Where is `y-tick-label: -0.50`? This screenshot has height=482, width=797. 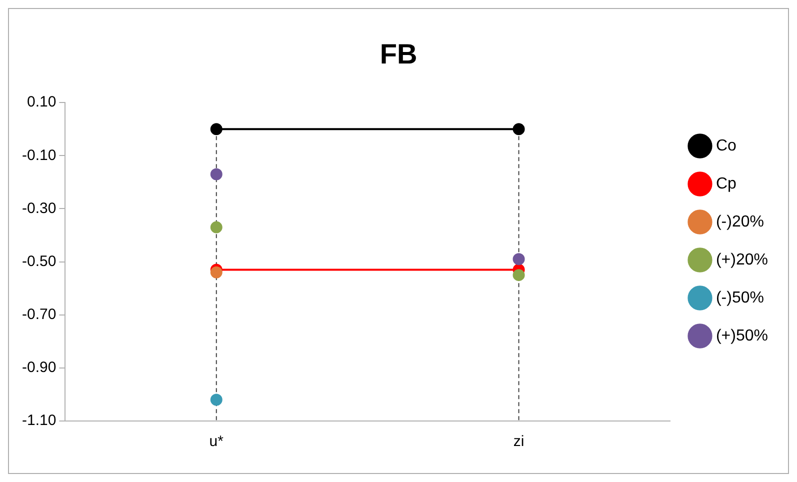
y-tick-label: -0.50 is located at coordinates (39, 261).